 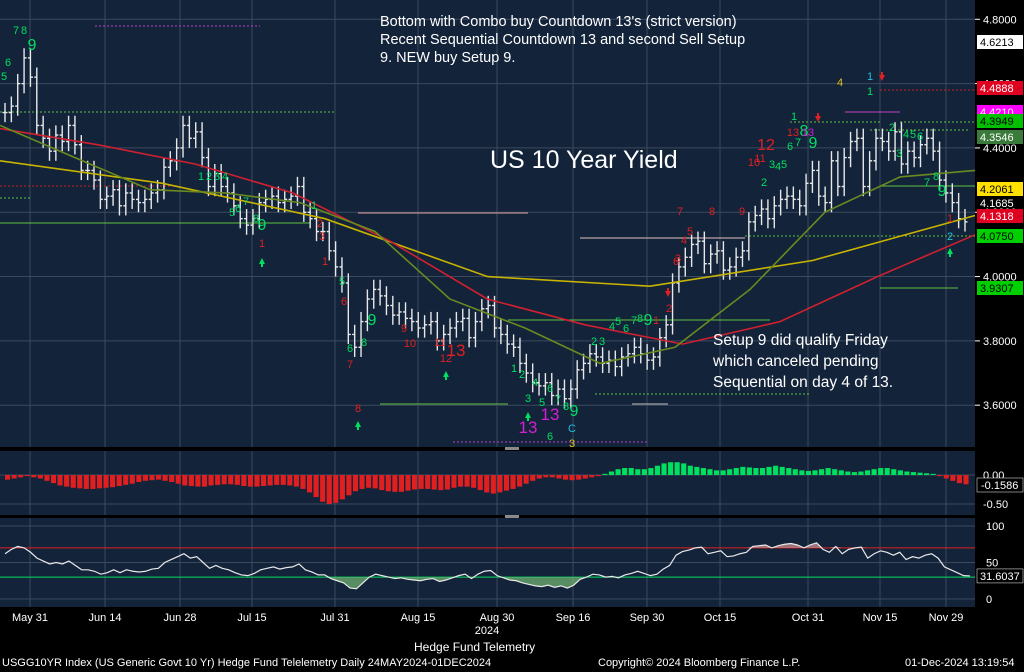 I want to click on price-axis-tag-label: 4.6213, so click(x=997, y=43).